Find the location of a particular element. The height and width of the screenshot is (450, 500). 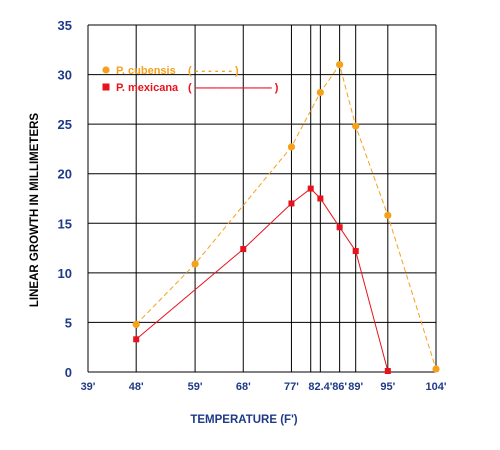

y-tick-label-25: 25 is located at coordinates (65, 124).